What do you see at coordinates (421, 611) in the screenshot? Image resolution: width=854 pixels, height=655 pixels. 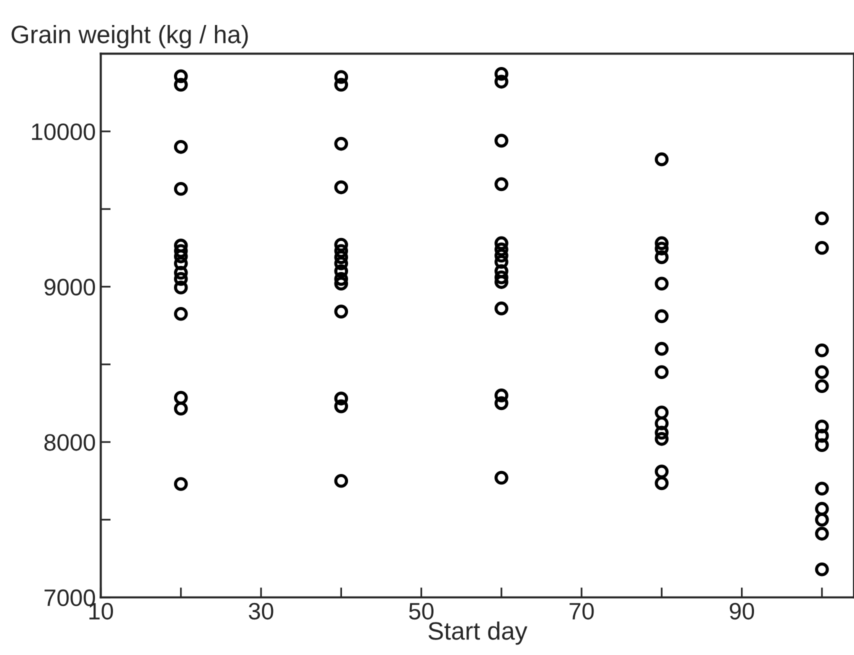 I see `x-tick-label: 50` at bounding box center [421, 611].